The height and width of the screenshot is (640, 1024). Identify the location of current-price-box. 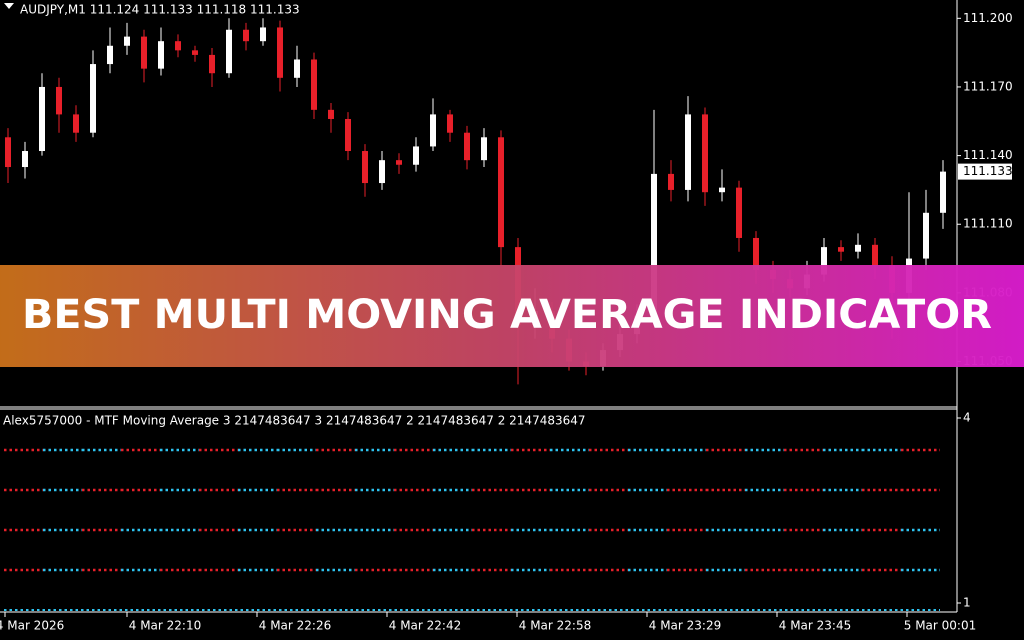
(985, 171).